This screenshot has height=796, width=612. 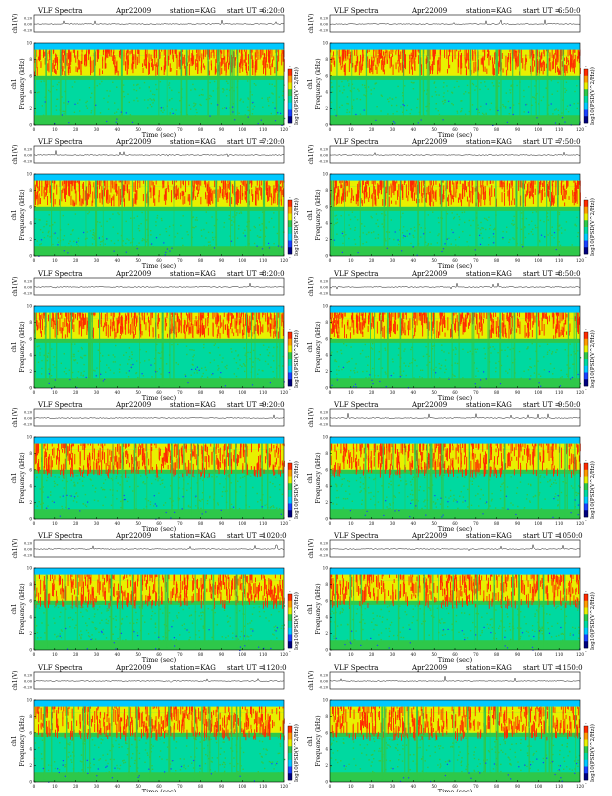 What do you see at coordinates (133, 274) in the screenshot?
I see `panel-date: Apr22009` at bounding box center [133, 274].